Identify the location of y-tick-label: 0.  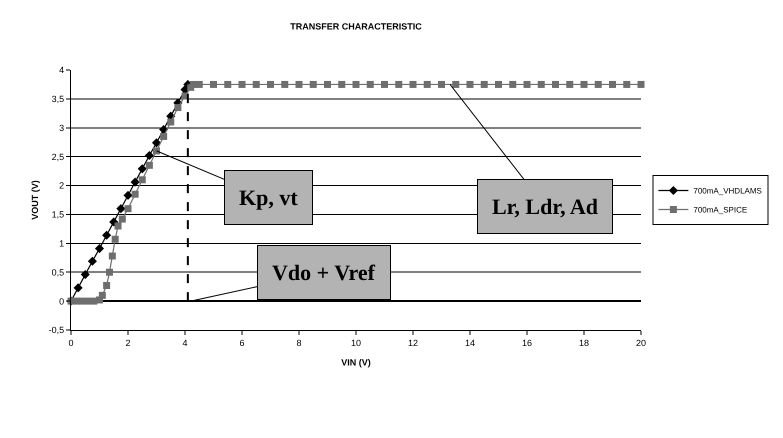
(61, 301).